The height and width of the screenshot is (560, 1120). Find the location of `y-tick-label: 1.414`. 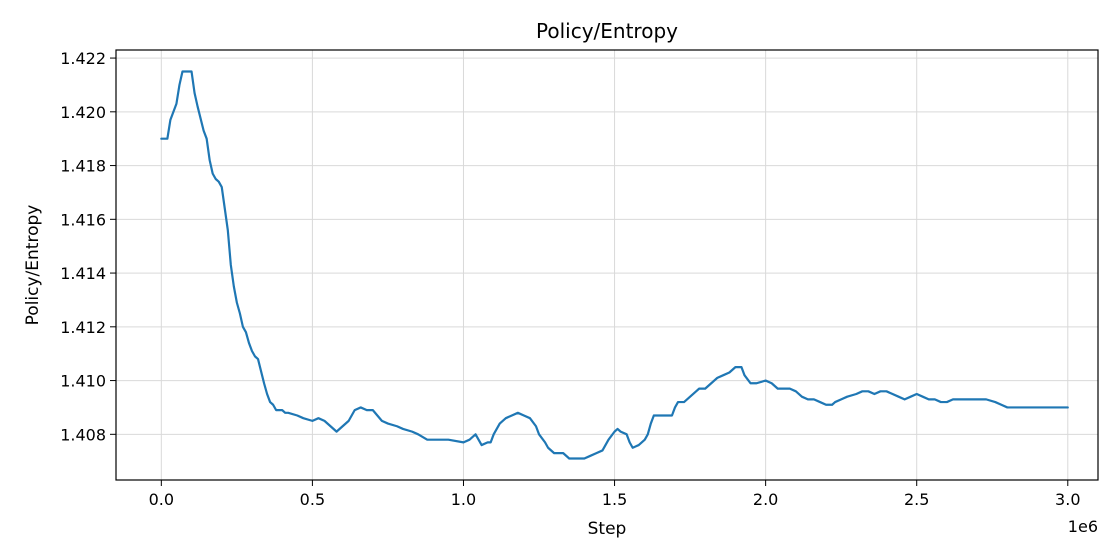

y-tick-label: 1.414 is located at coordinates (83, 273).